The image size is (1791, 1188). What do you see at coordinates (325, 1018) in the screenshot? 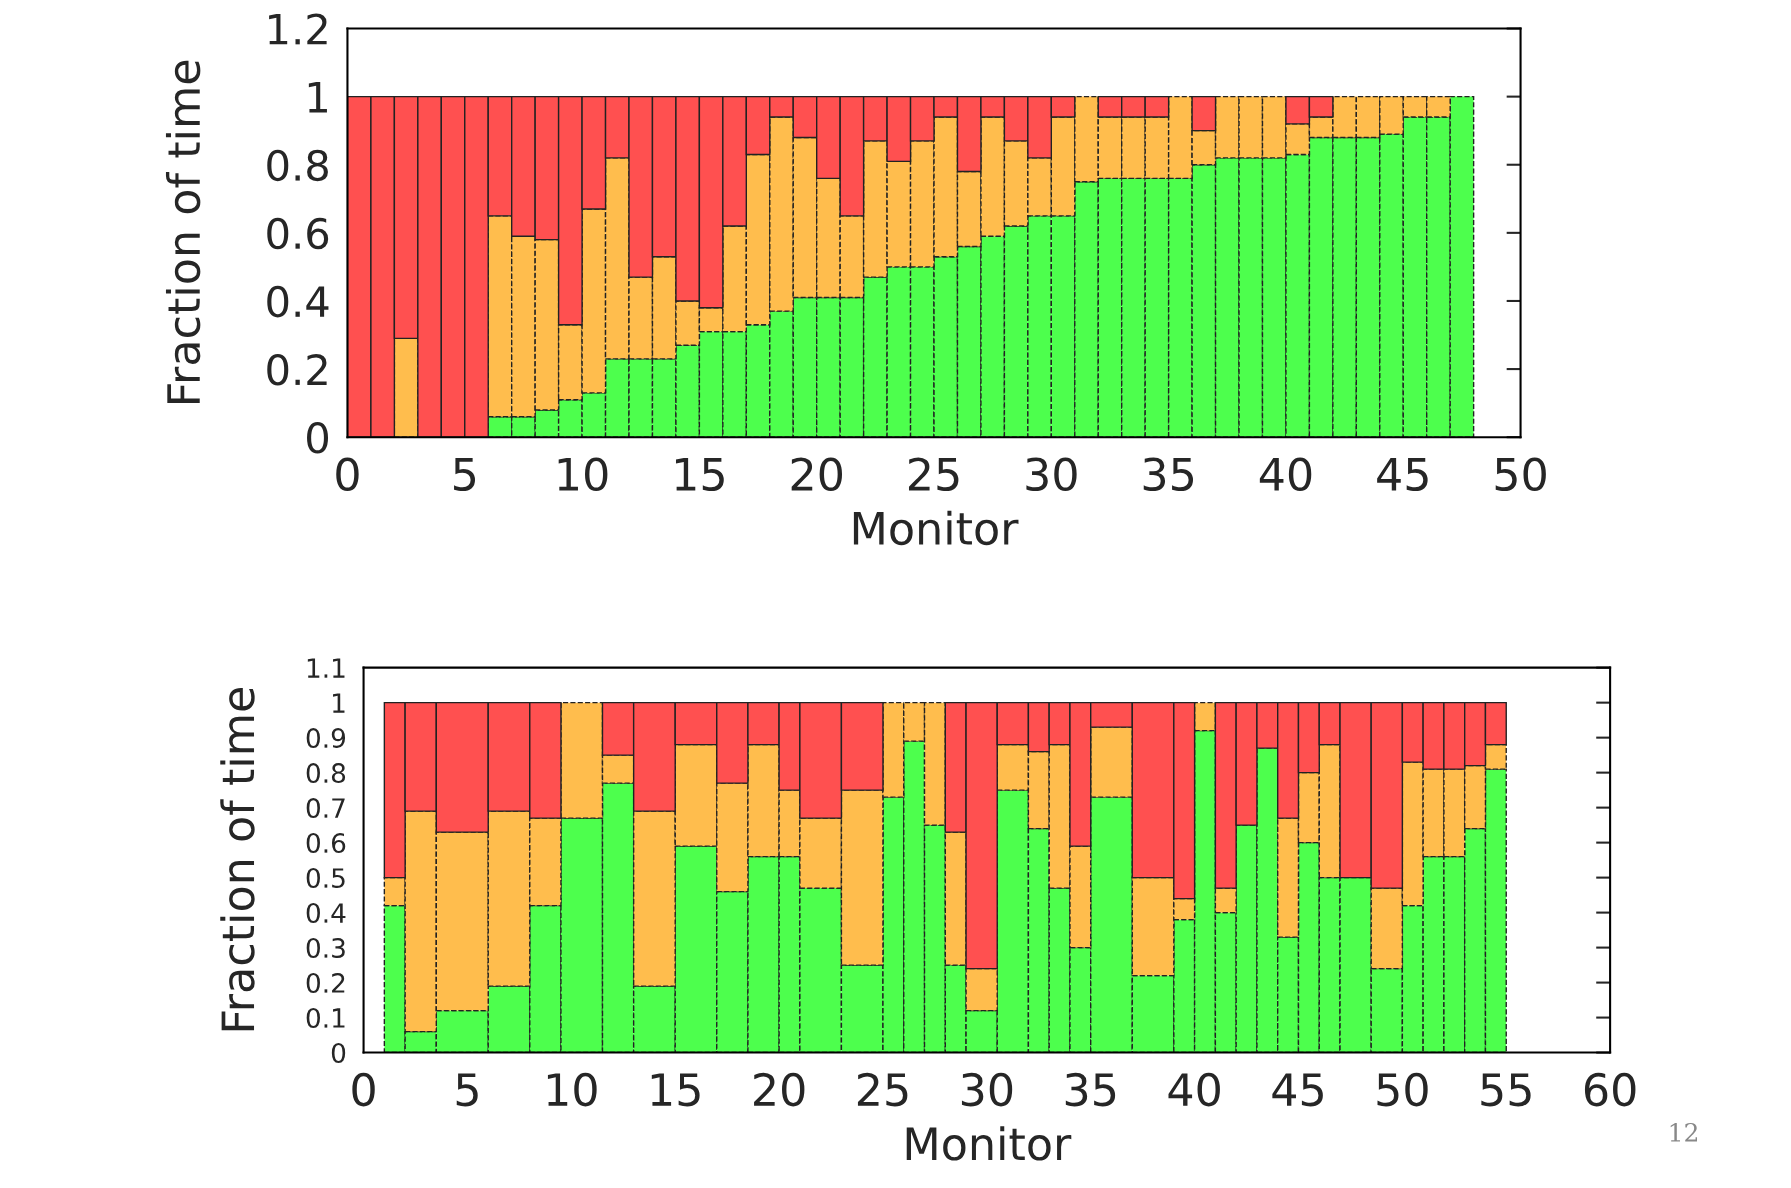
I see `y-tick-label: 0.1` at bounding box center [325, 1018].